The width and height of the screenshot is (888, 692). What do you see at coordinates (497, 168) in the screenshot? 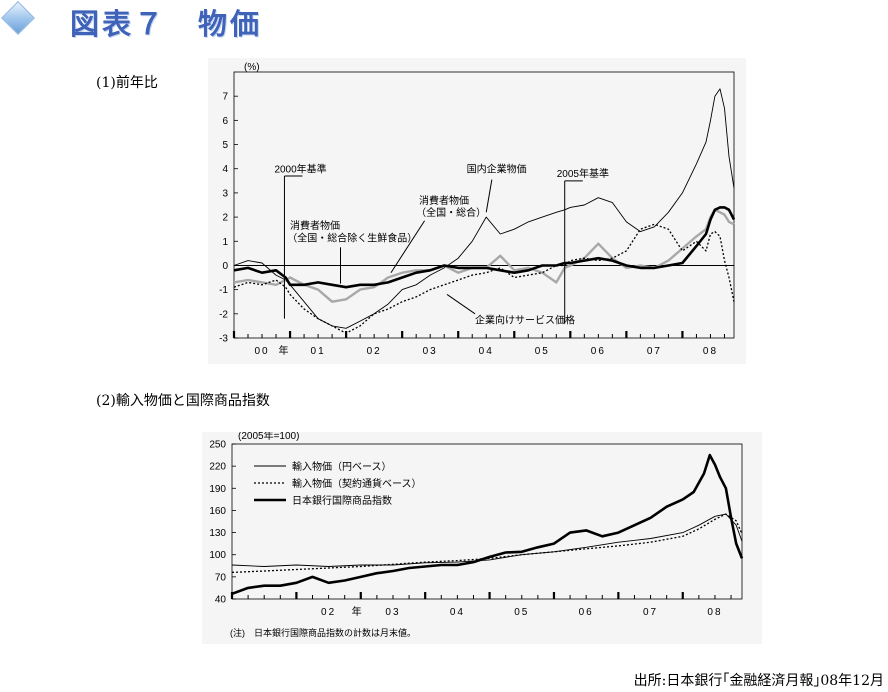
I see `annotation-label: 国内企業物価` at bounding box center [497, 168].